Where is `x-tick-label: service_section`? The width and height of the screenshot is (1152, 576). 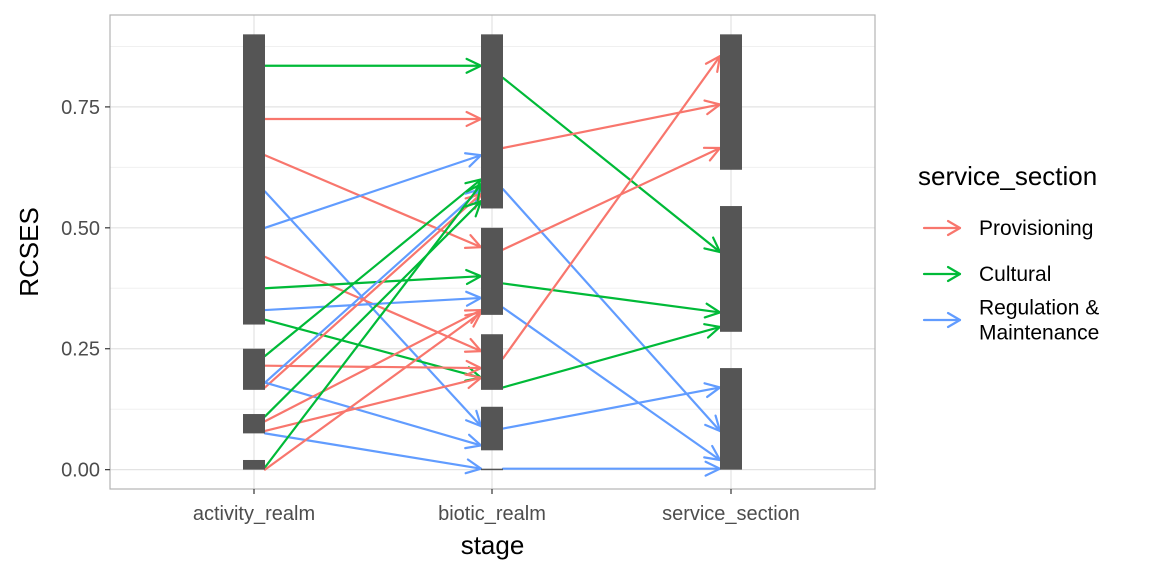 x-tick-label: service_section is located at coordinates (731, 514).